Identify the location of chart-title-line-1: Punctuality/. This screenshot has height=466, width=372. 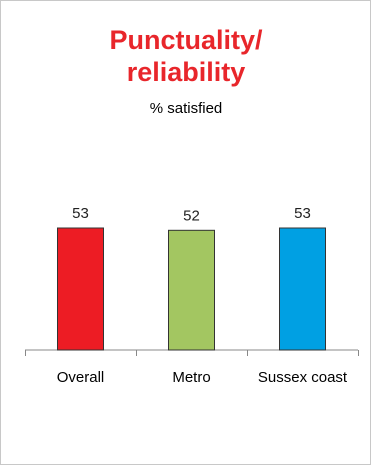
(186, 40).